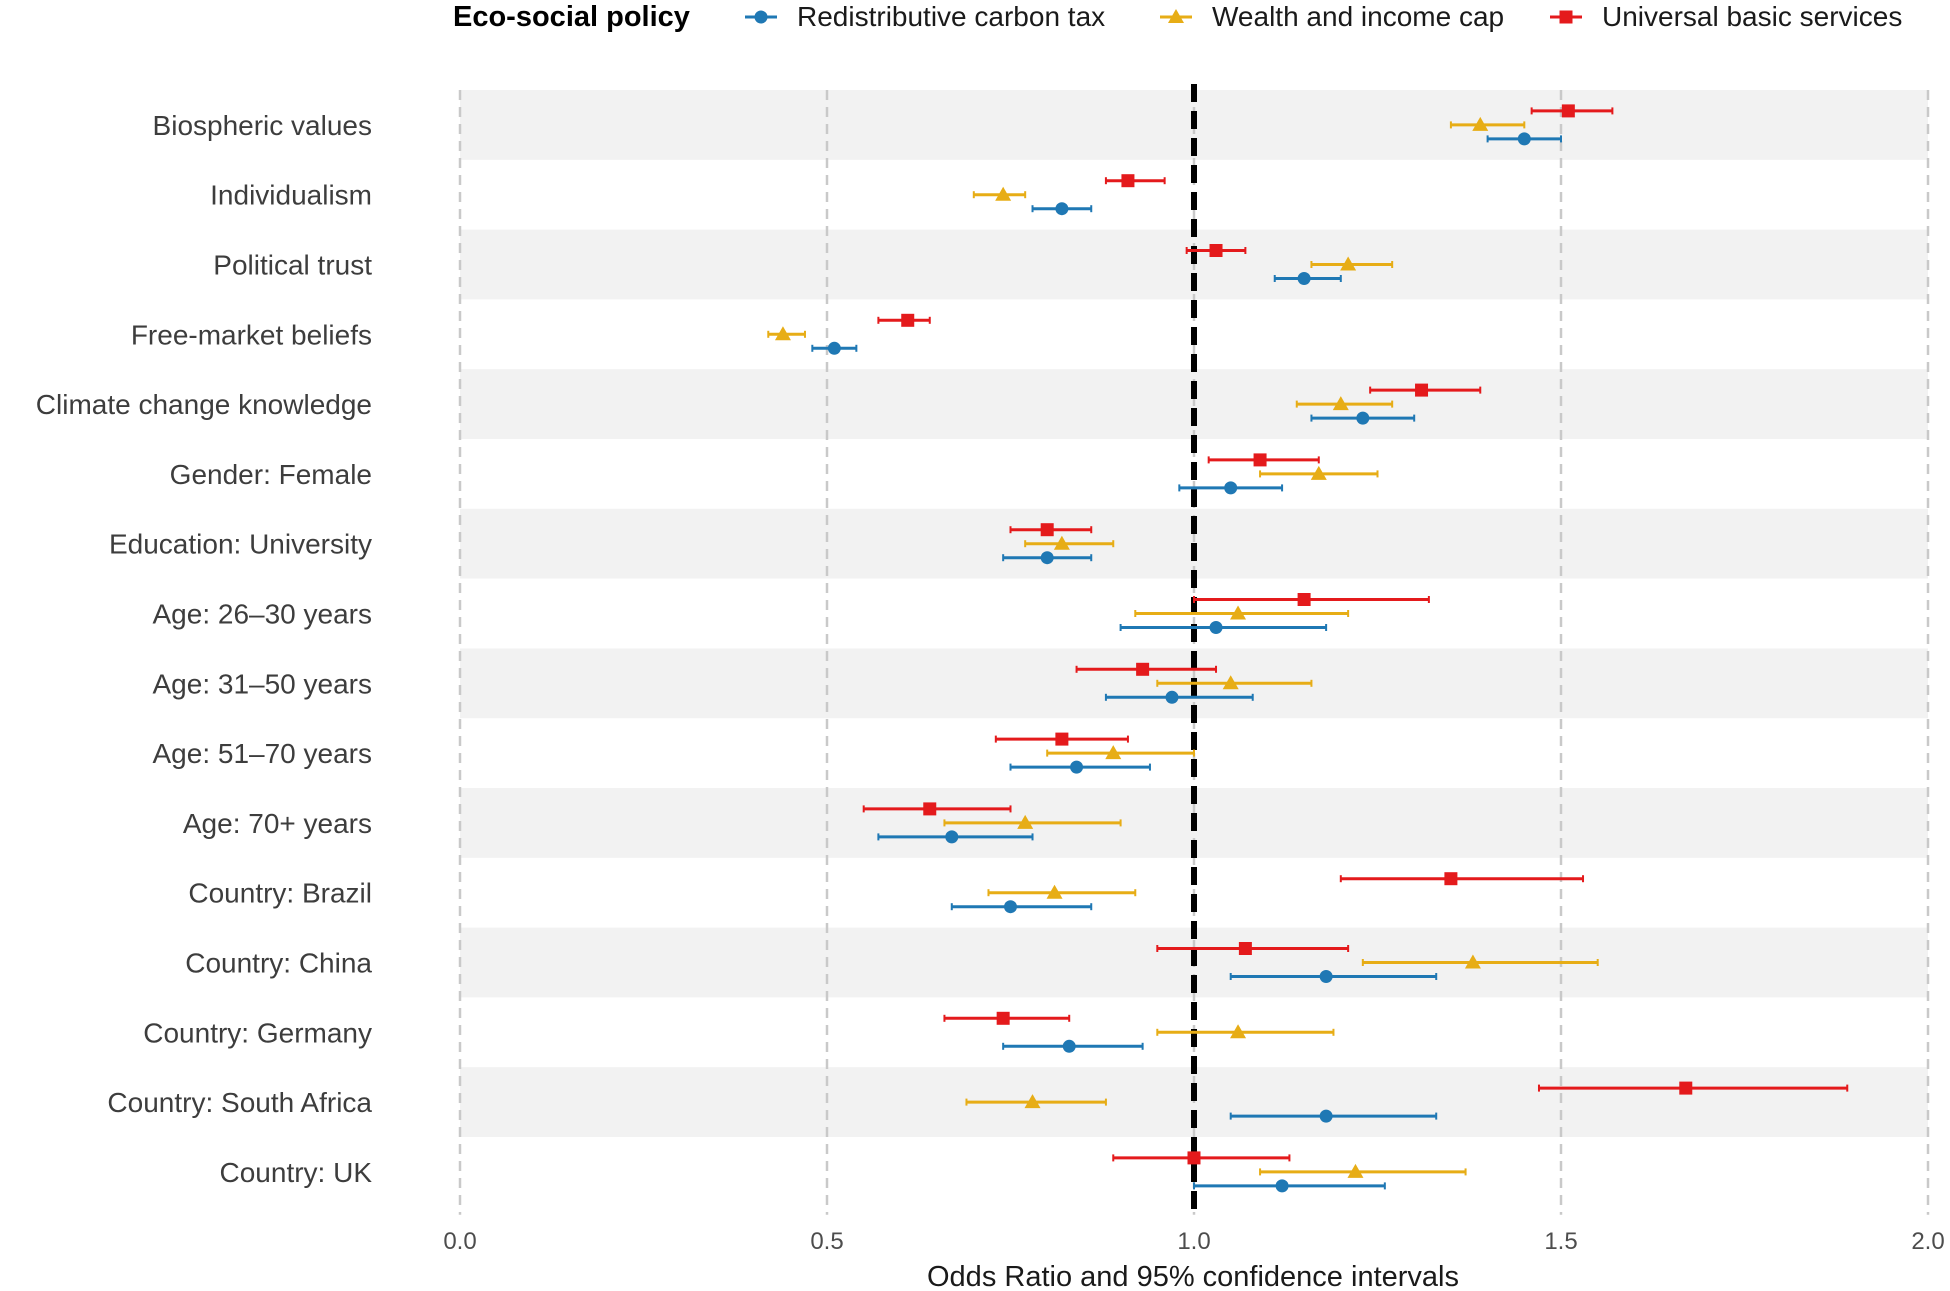  Describe the element at coordinates (1752, 16) in the screenshot. I see `legend-label: Universal basic services` at that location.